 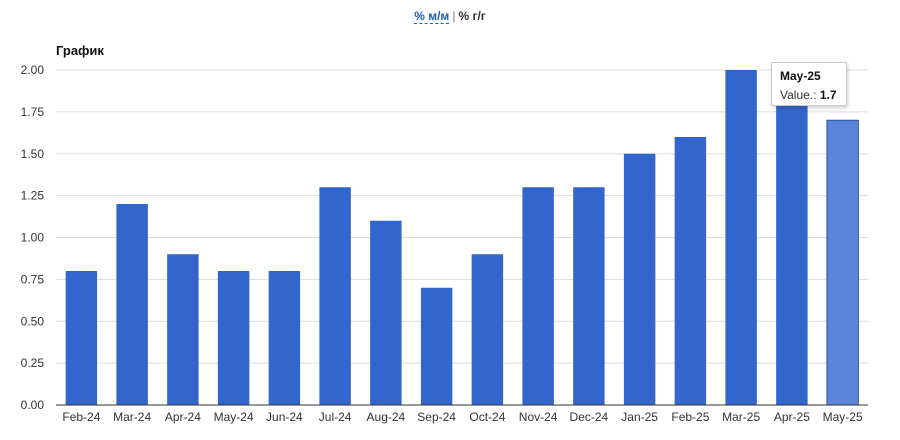 I want to click on y-tick-label: 0.50, so click(x=33, y=321).